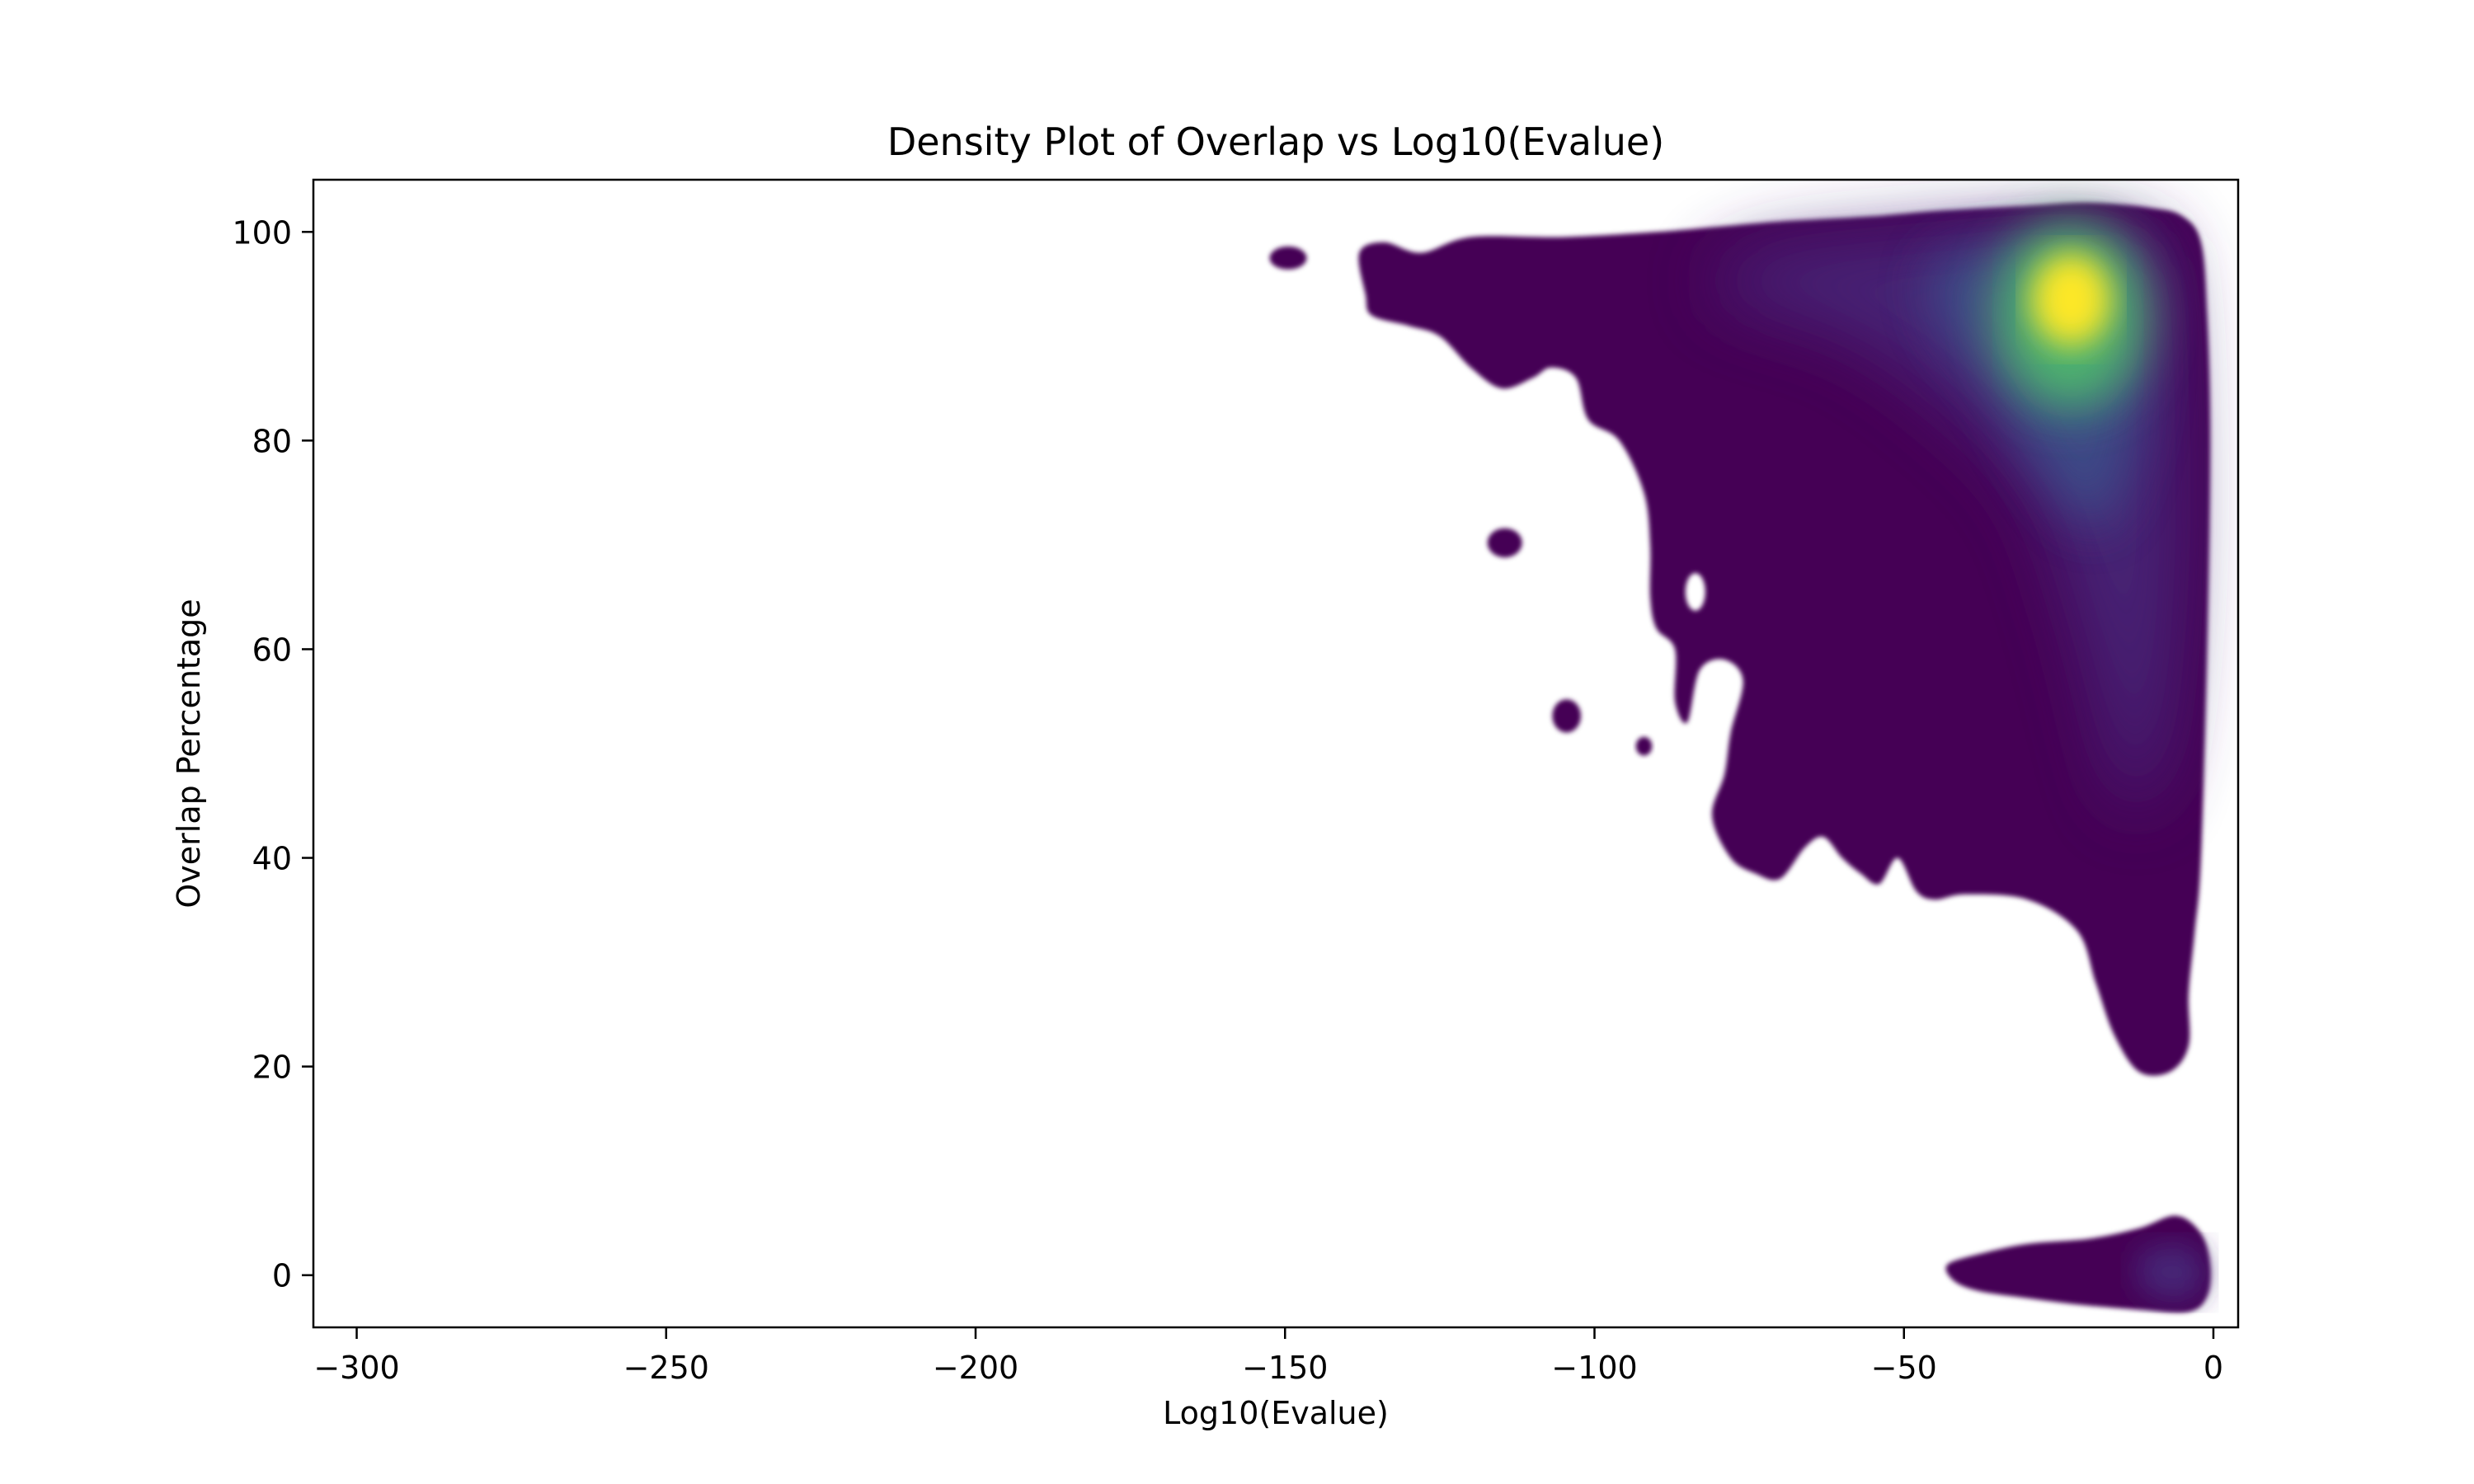 The width and height of the screenshot is (2474, 1484). Describe the element at coordinates (356, 1368) in the screenshot. I see `x-tick-label: −300` at that location.